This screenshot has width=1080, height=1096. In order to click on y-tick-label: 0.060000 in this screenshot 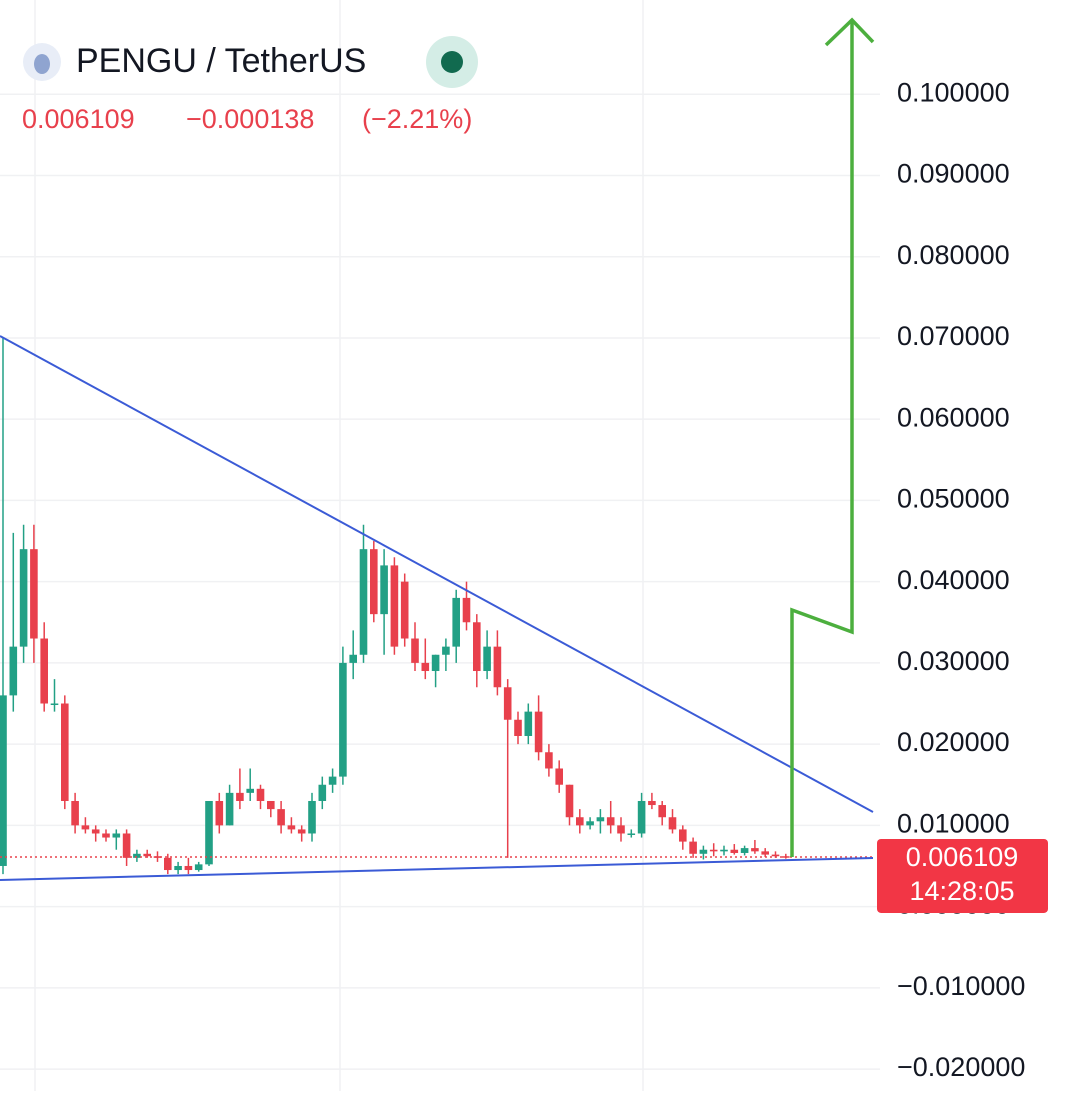, I will do `click(953, 417)`.